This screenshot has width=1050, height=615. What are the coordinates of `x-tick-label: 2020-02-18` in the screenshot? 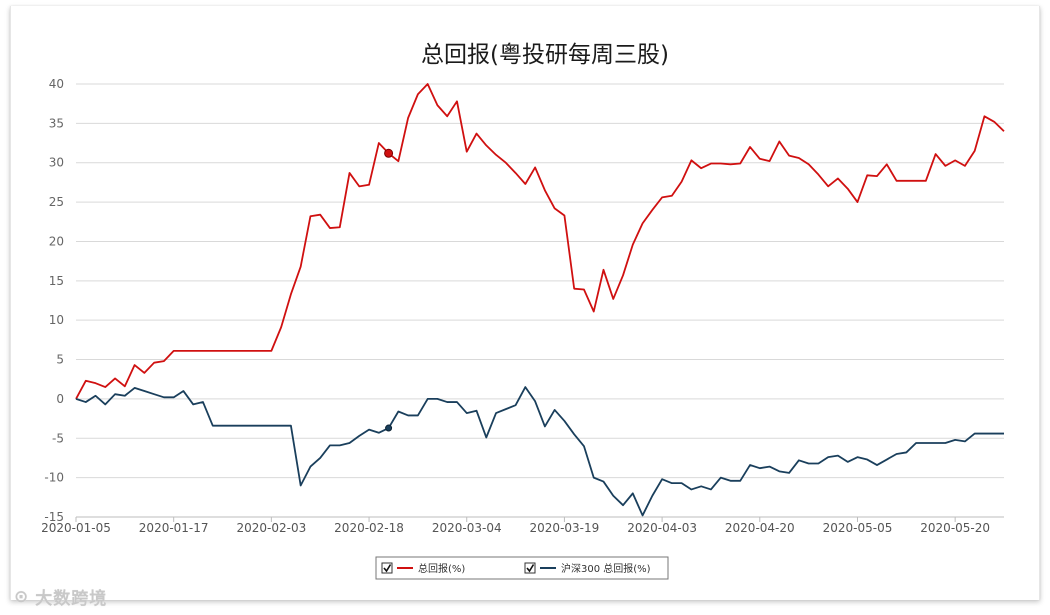 It's located at (369, 528).